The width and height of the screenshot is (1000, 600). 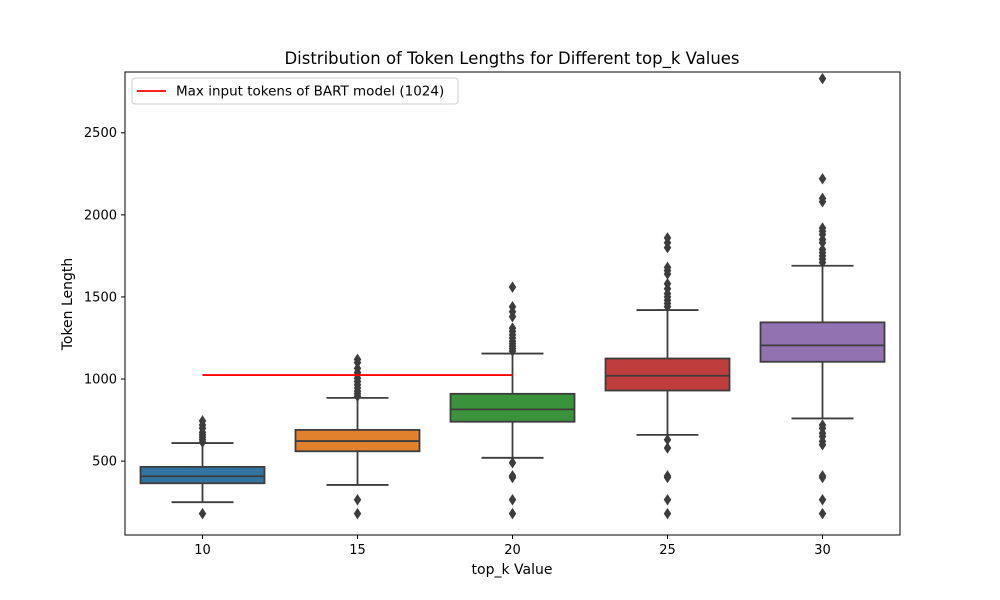 I want to click on x-tick-label: 10, so click(x=202, y=550).